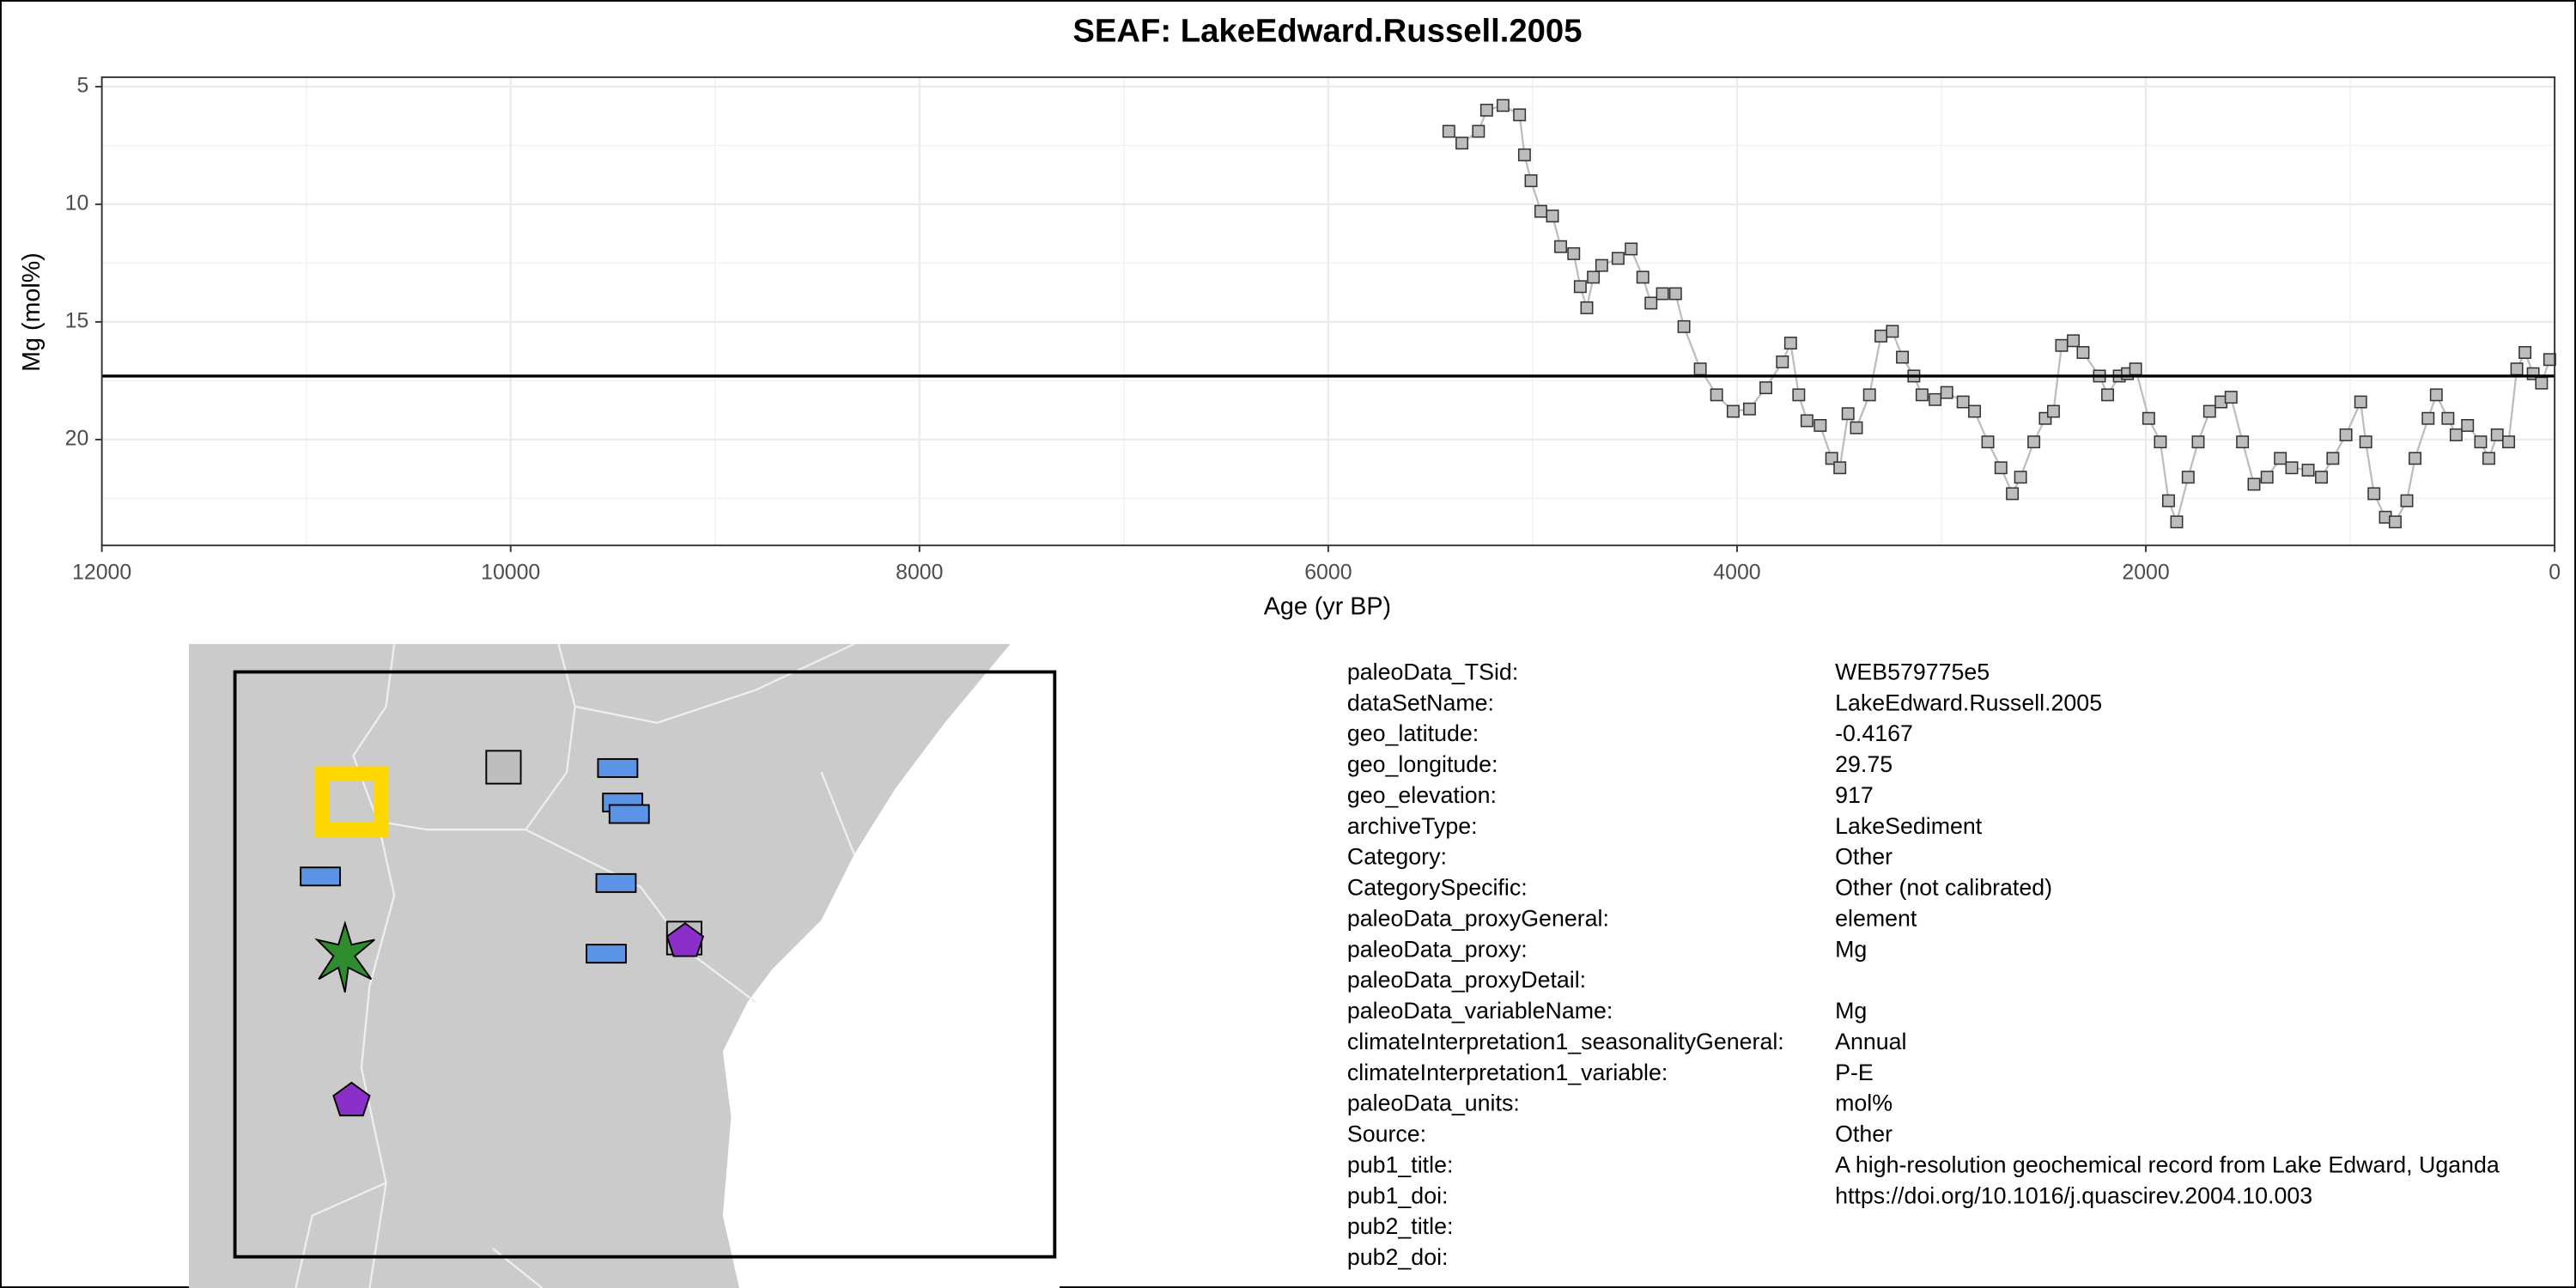 This screenshot has height=1288, width=2576. Describe the element at coordinates (1437, 949) in the screenshot. I see `meta-key: paleoData_proxy:` at that location.